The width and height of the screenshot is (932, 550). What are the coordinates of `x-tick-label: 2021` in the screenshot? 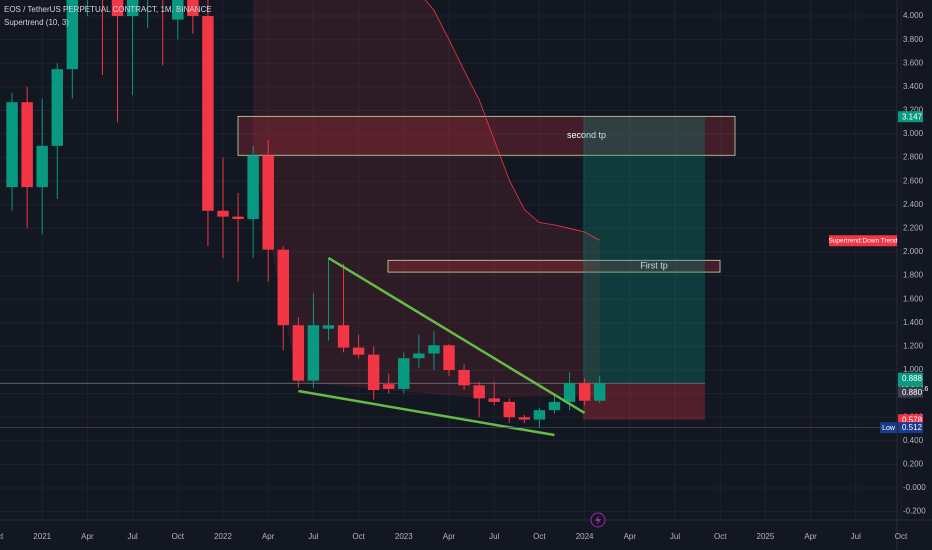 It's located at (42, 536).